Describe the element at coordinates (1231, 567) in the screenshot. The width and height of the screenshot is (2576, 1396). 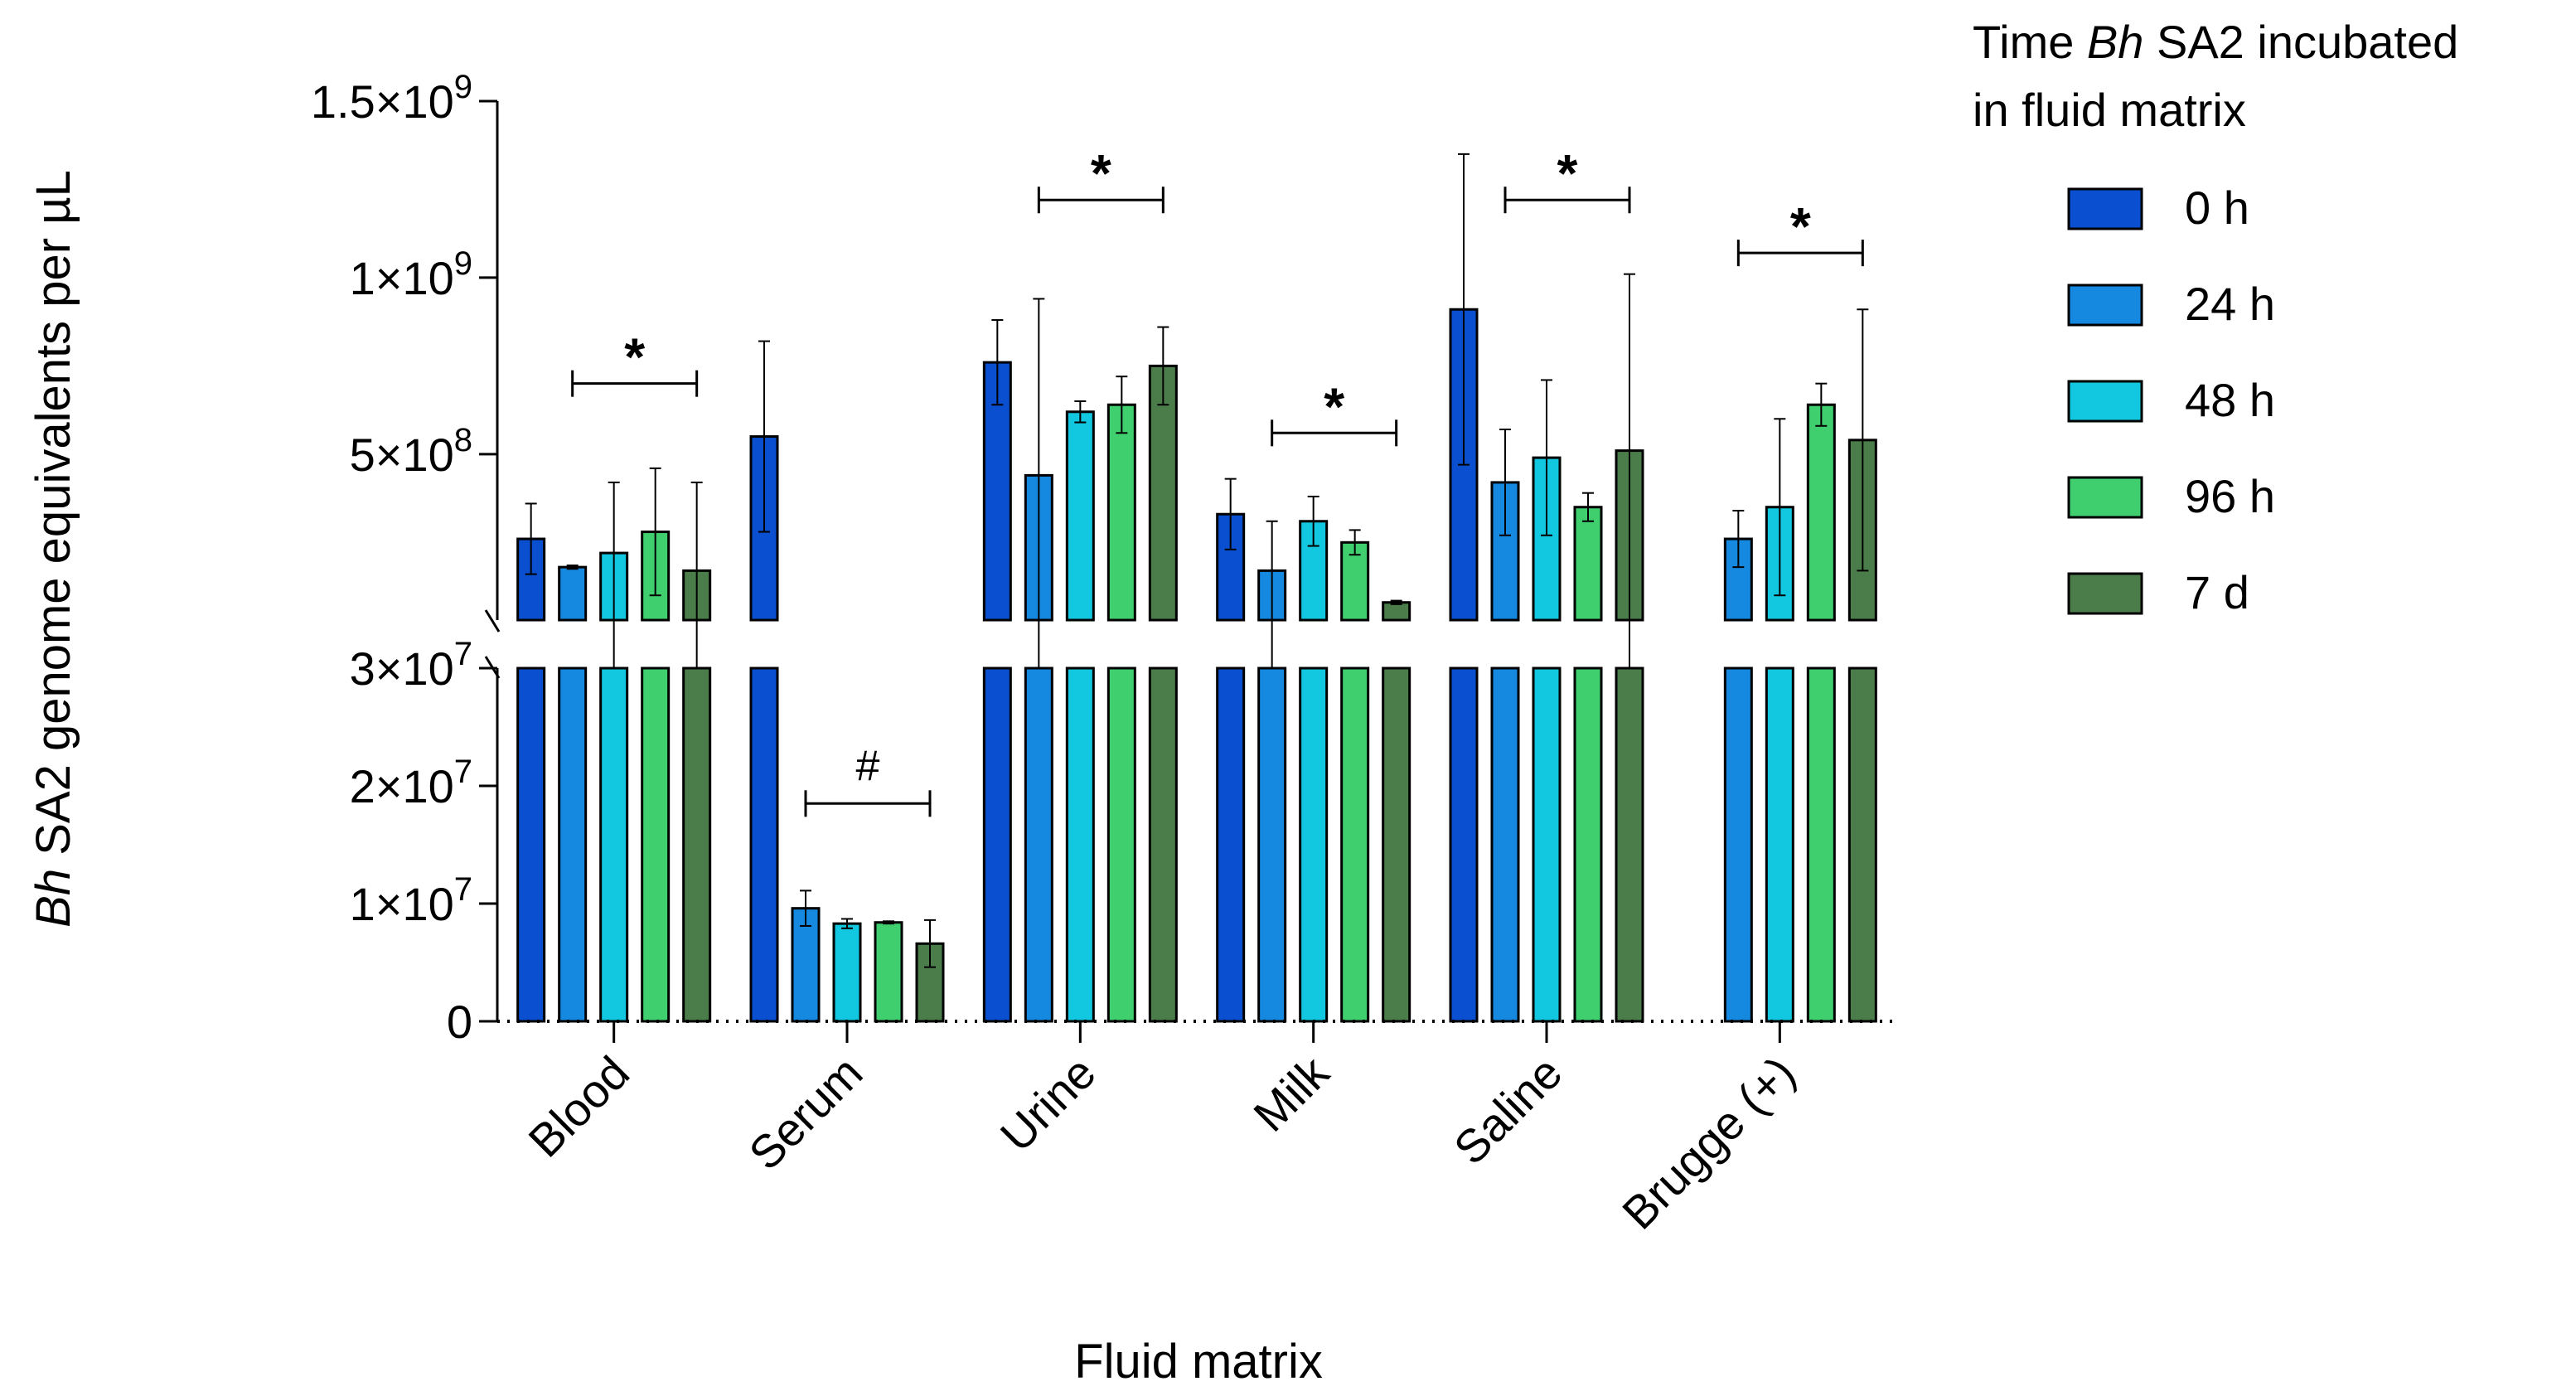
I see `bar-3-0-upper` at that location.